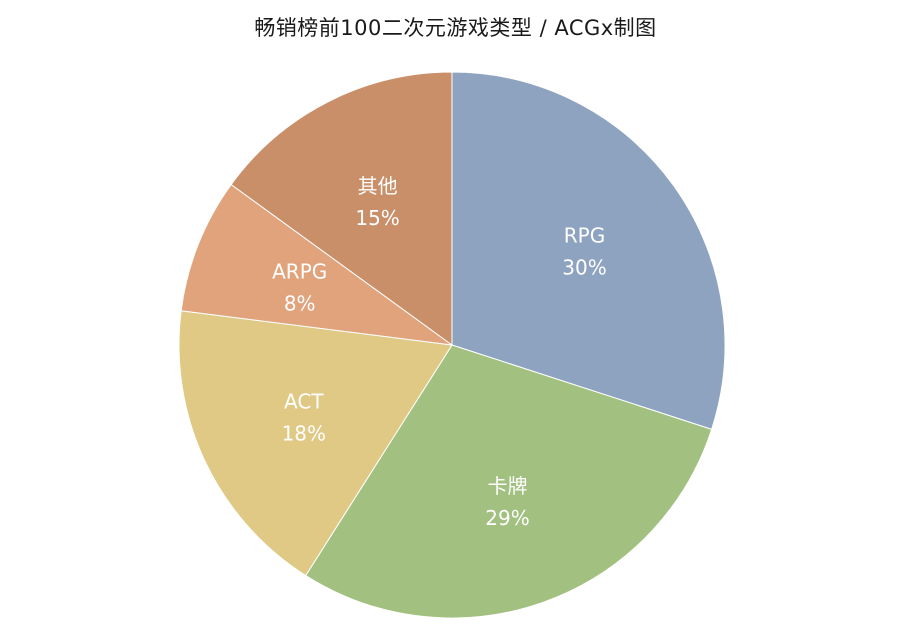  Describe the element at coordinates (378, 186) in the screenshot. I see `slice-label-4: 其他` at that location.